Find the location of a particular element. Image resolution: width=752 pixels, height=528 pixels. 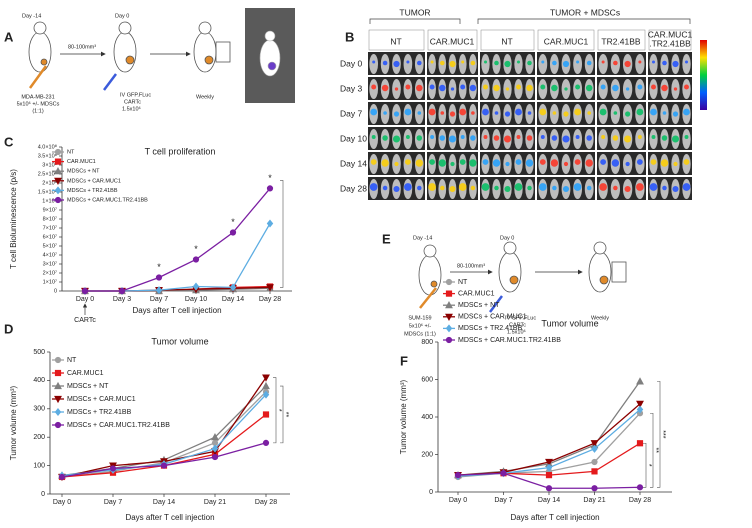

injection-text: CARTc is located at coordinates (517, 325).